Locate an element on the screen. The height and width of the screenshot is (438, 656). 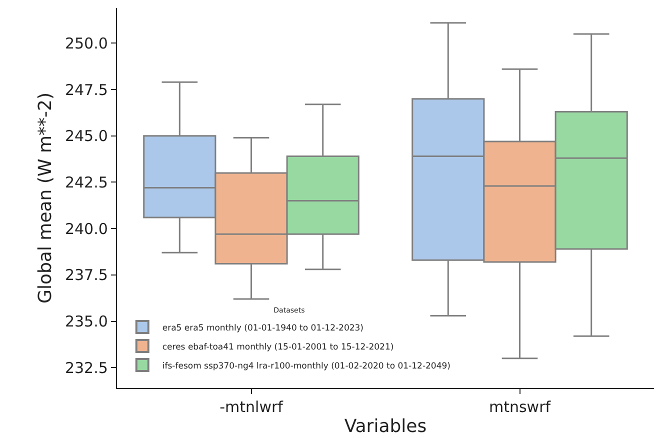
y-tick-label: 245.0 is located at coordinates (86, 136).